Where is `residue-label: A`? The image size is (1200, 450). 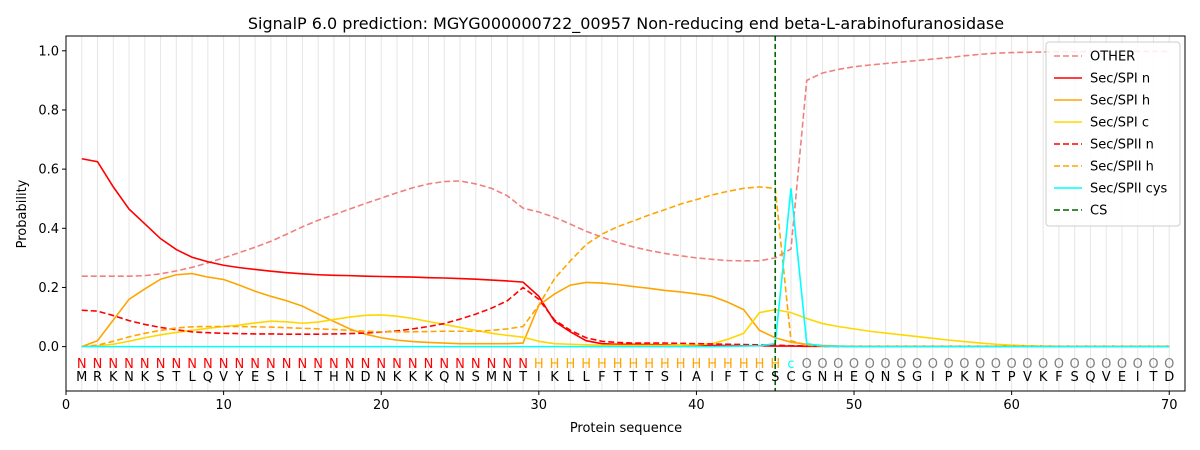 residue-label: A is located at coordinates (696, 377).